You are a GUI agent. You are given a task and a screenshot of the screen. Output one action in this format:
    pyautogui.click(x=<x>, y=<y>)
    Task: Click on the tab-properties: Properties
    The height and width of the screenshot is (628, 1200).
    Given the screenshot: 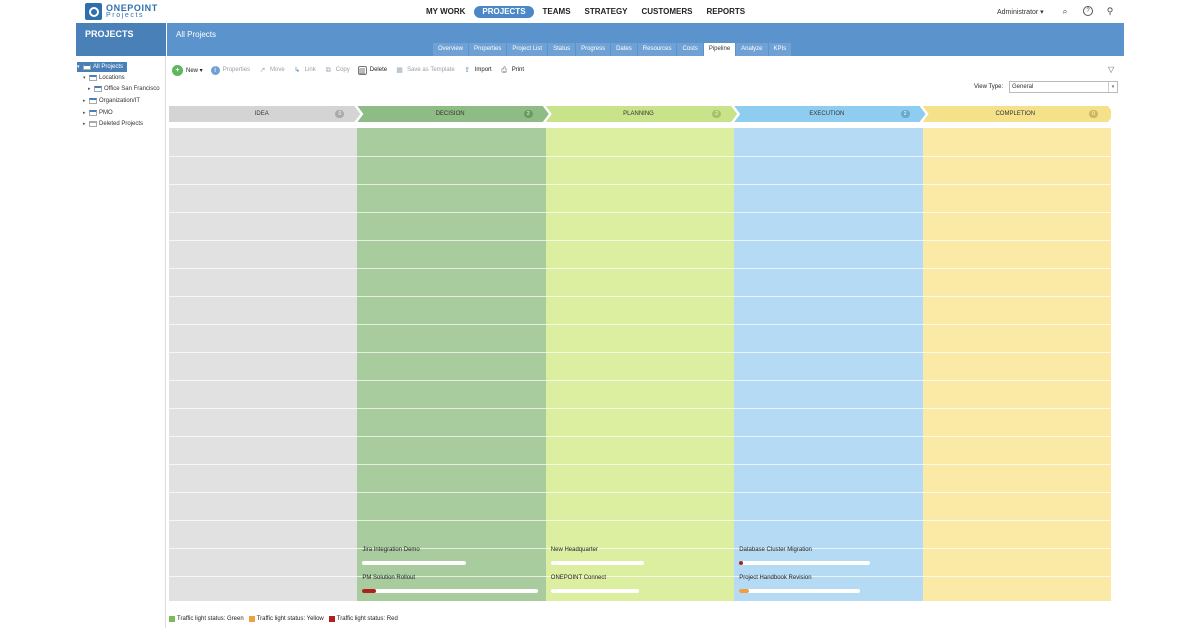 What is the action you would take?
    pyautogui.click(x=488, y=49)
    